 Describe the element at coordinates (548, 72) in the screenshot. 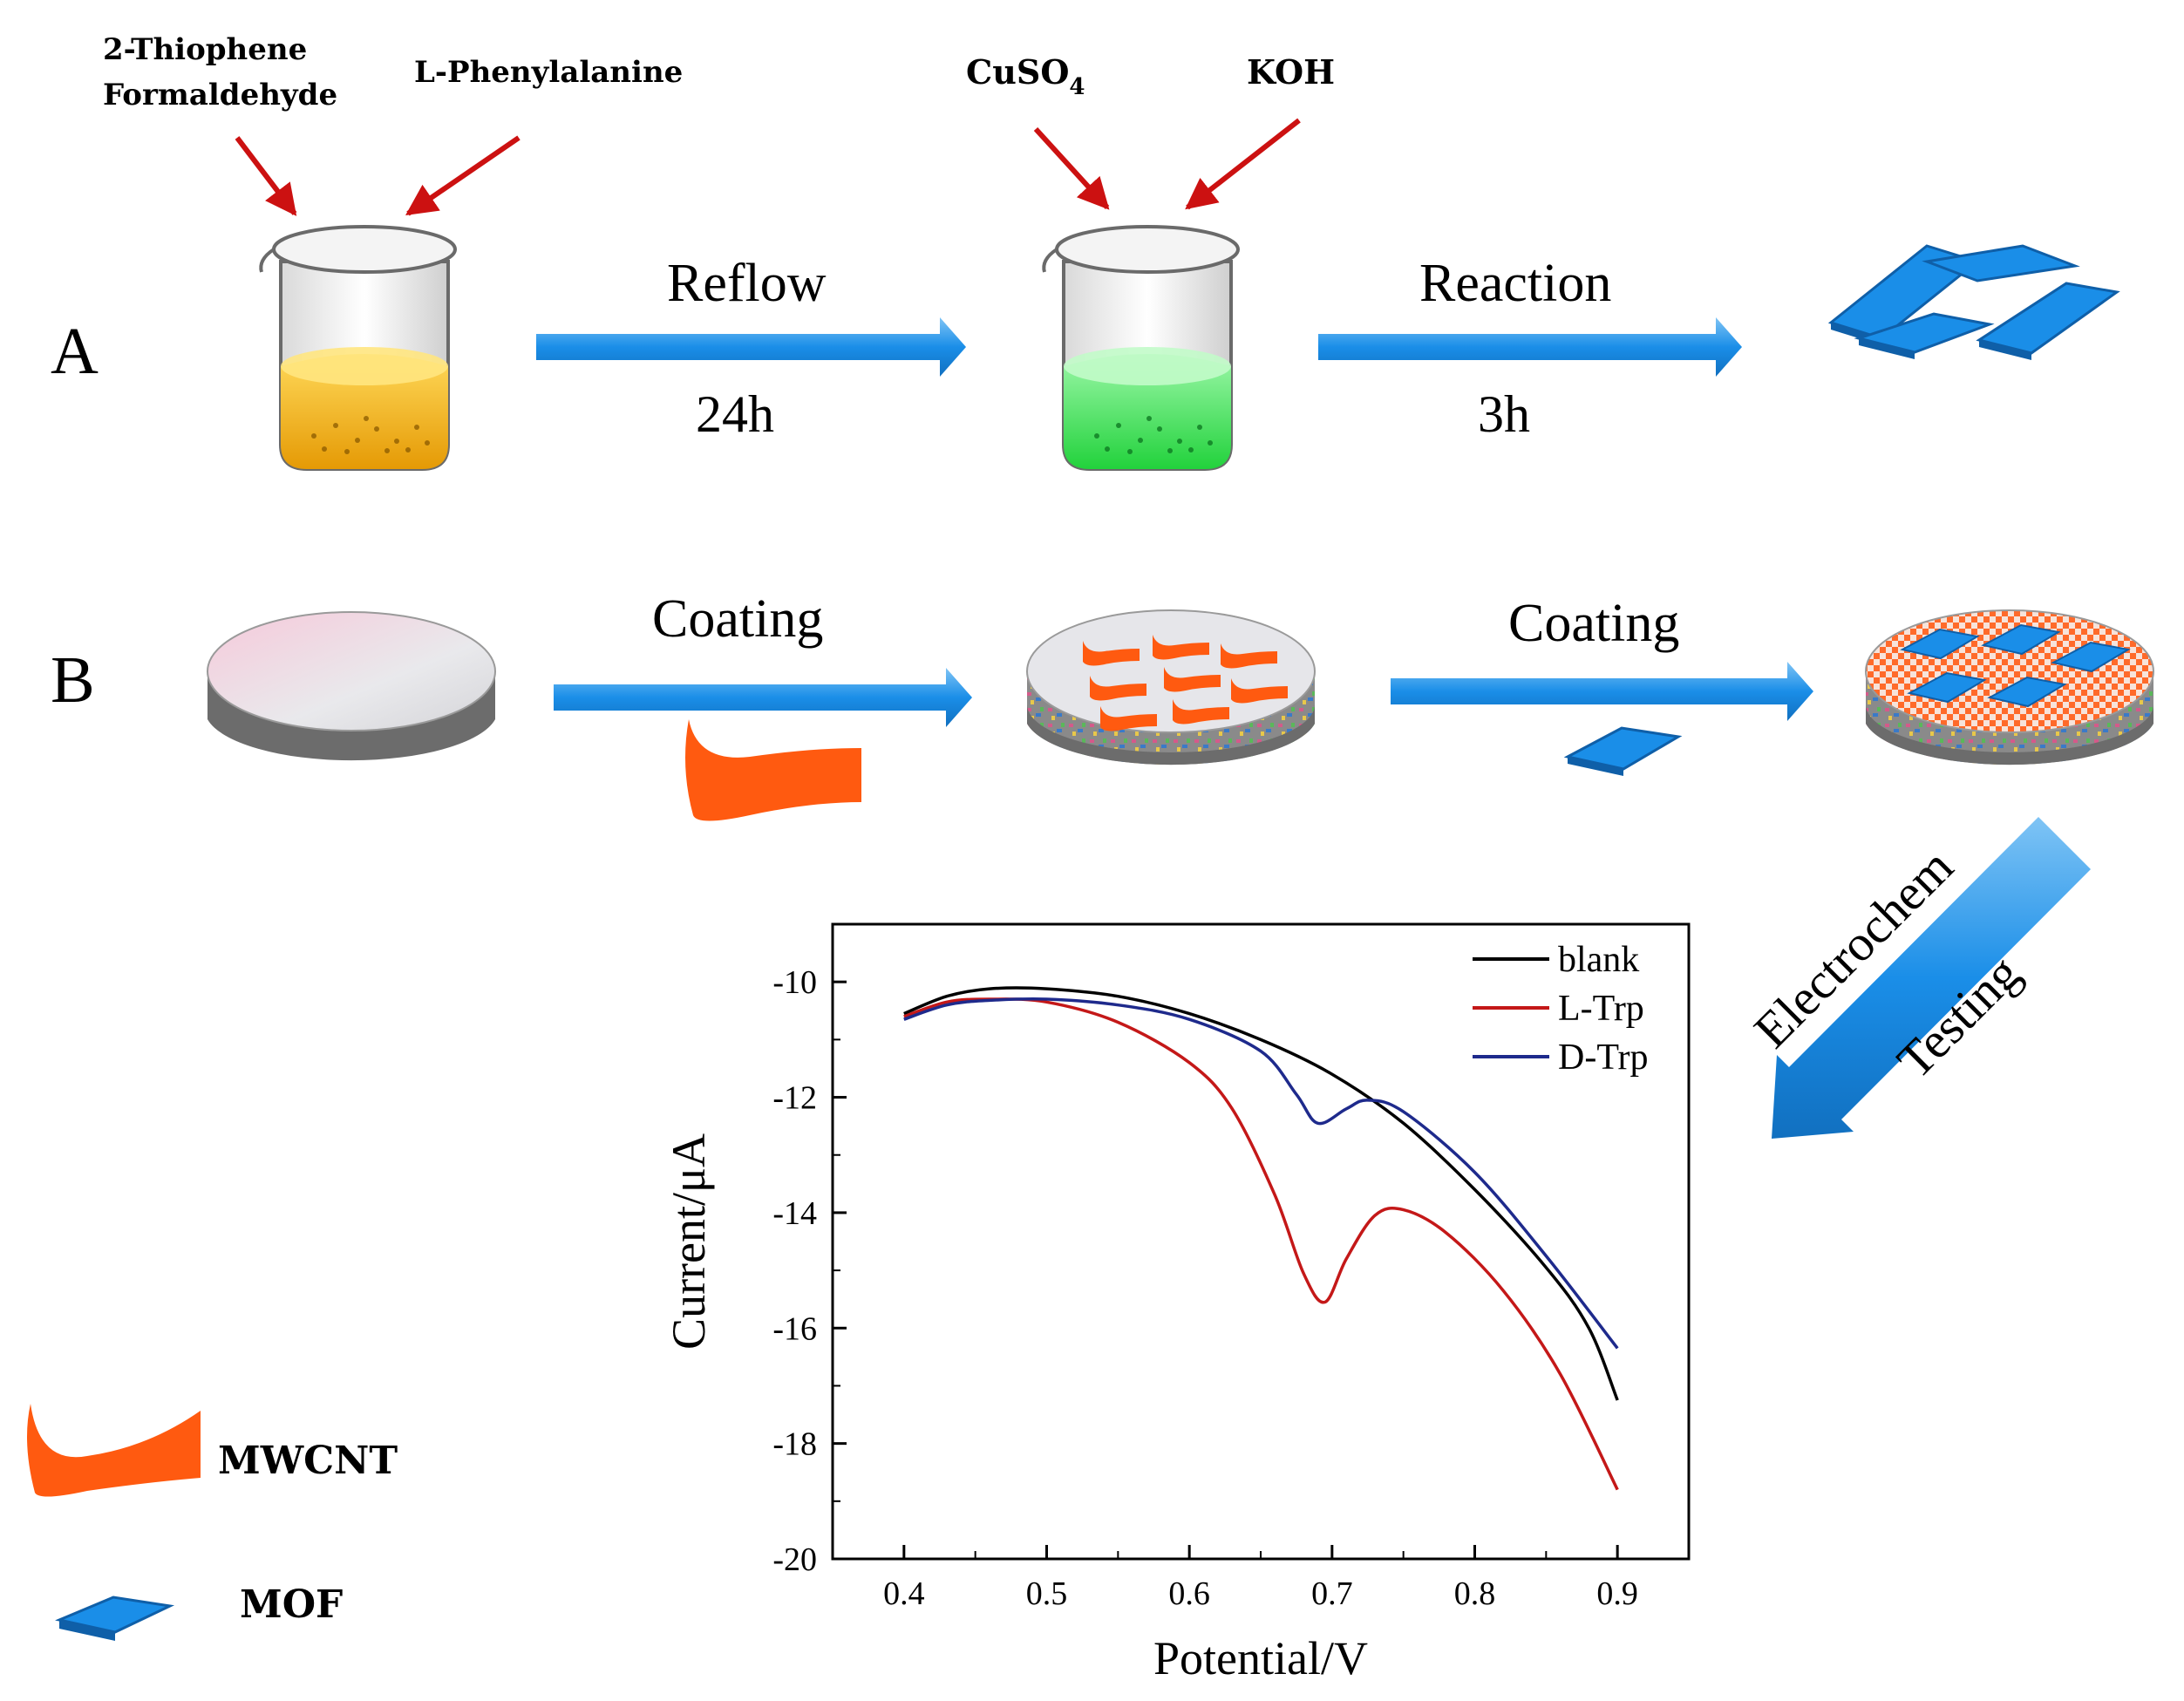

I see `reagent-phenylalanine-label: L-Phenylalanine` at that location.